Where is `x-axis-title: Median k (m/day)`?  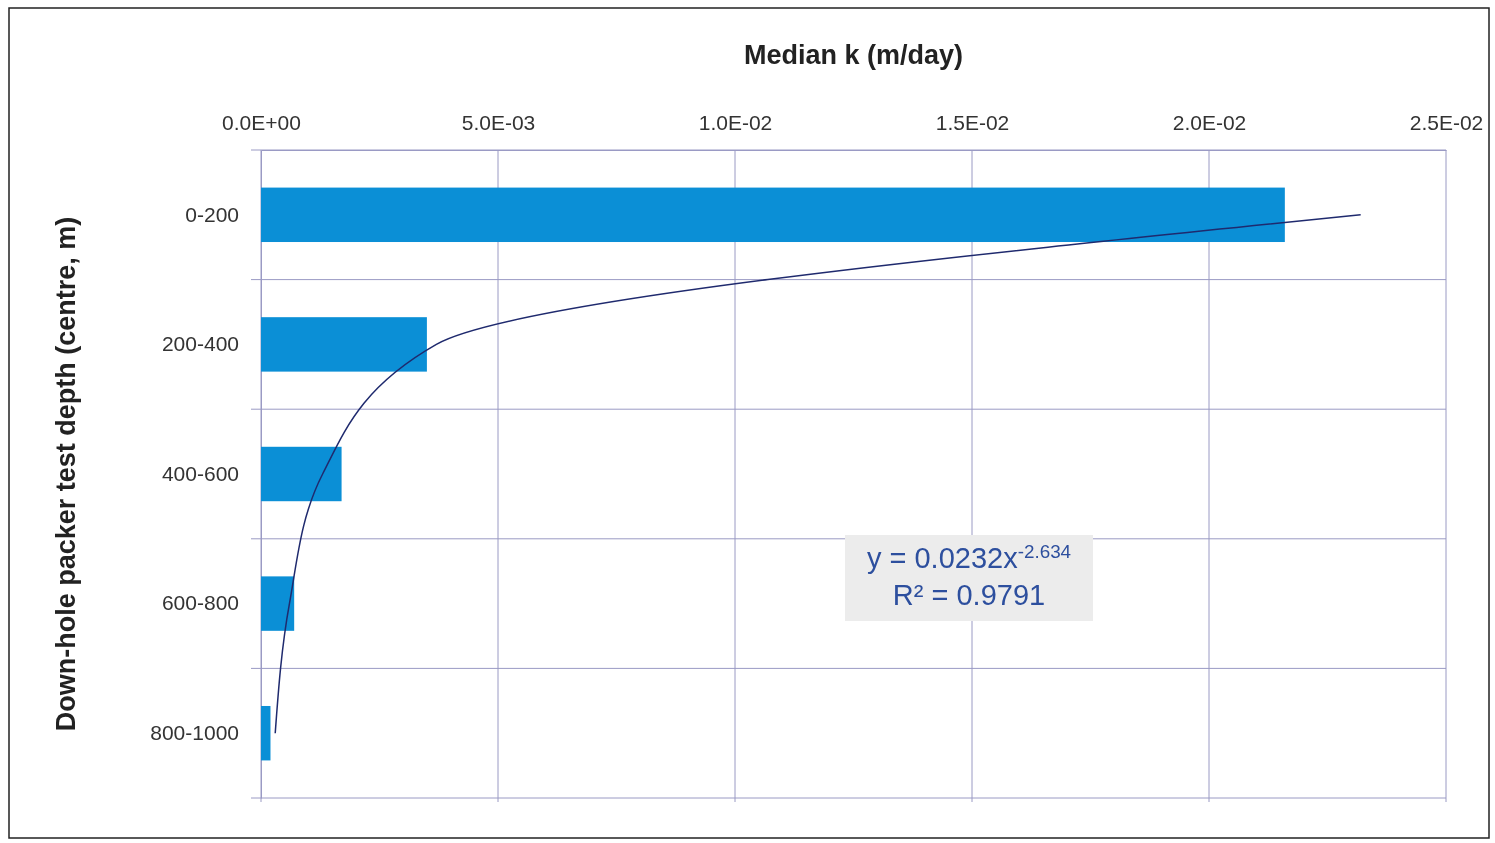
x-axis-title: Median k (m/day) is located at coordinates (853, 55).